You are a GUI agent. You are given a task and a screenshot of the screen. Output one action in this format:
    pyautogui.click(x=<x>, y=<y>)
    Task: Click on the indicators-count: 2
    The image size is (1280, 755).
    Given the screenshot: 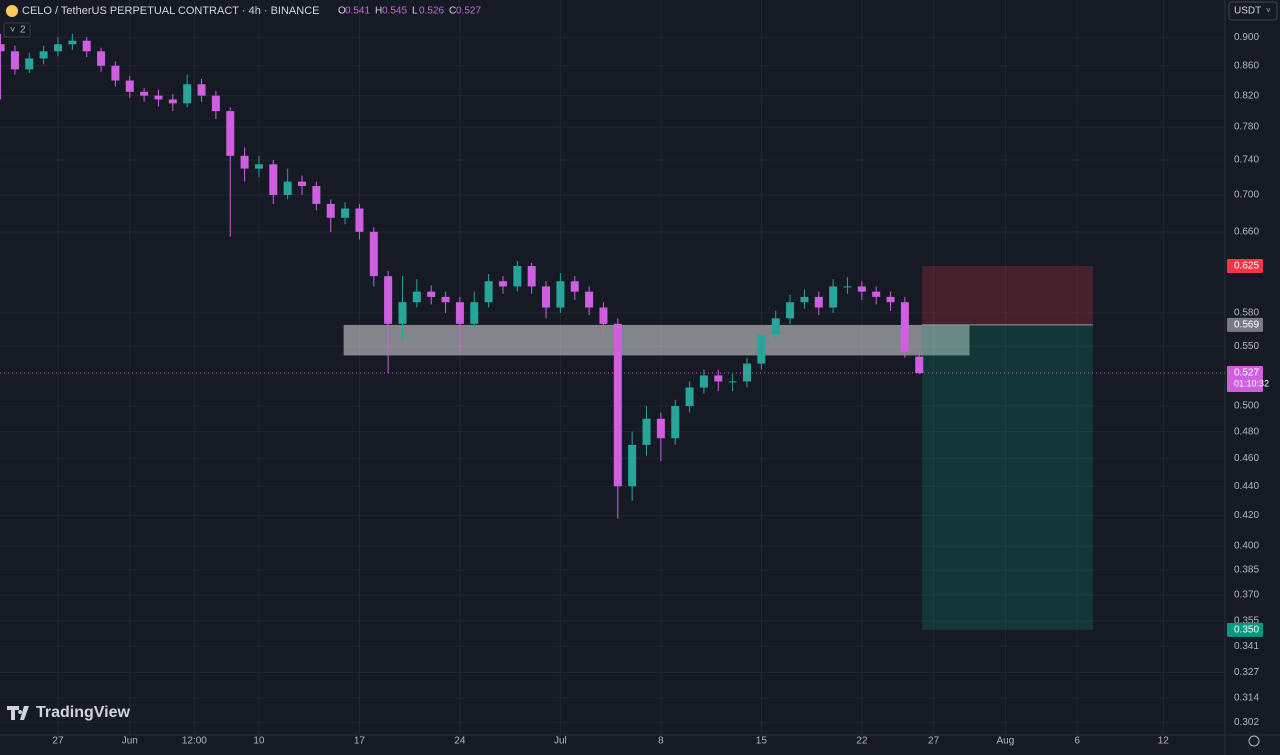 What is the action you would take?
    pyautogui.click(x=23, y=30)
    